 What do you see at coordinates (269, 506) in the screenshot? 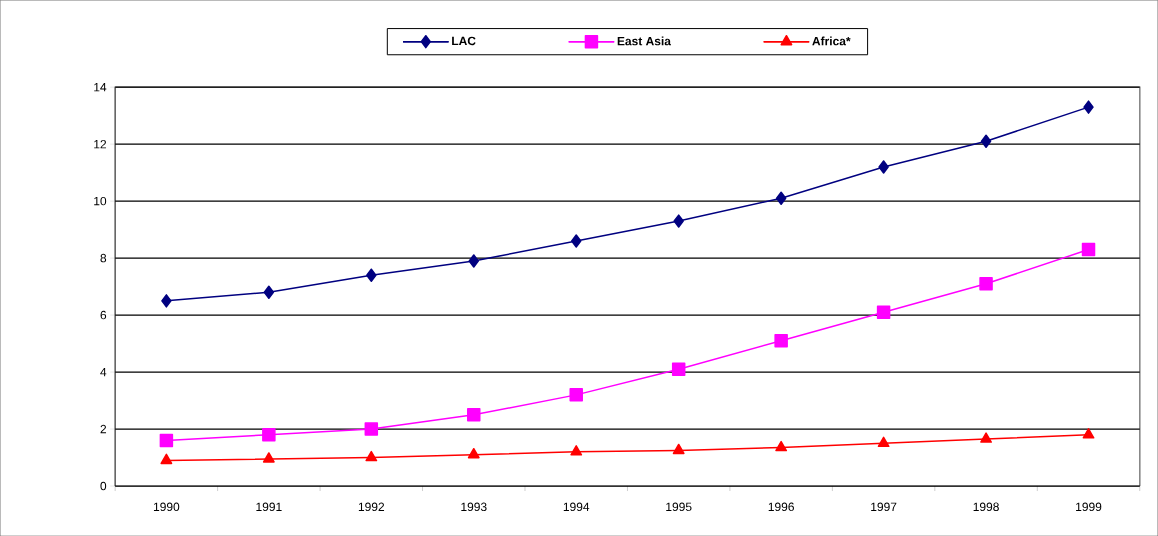
I see `x-tick-label: 1991` at bounding box center [269, 506].